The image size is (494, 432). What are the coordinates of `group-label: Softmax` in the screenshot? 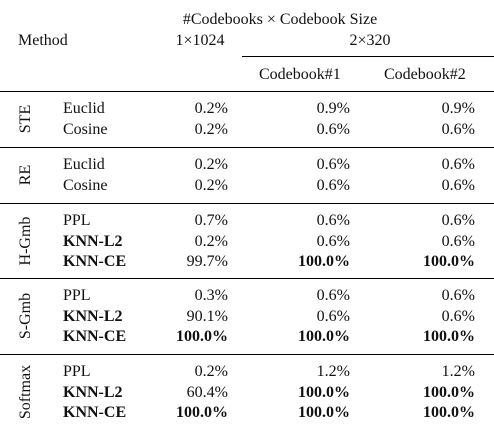 It's located at (25, 391).